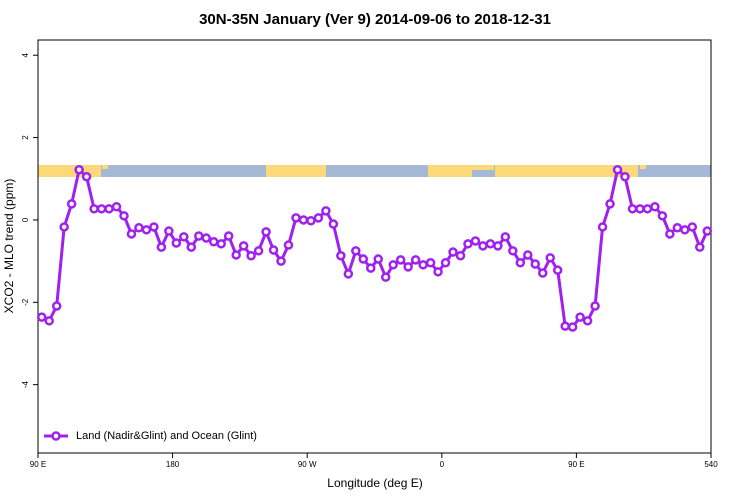  Describe the element at coordinates (25, 302) in the screenshot. I see `y-tick-label: -2` at that location.